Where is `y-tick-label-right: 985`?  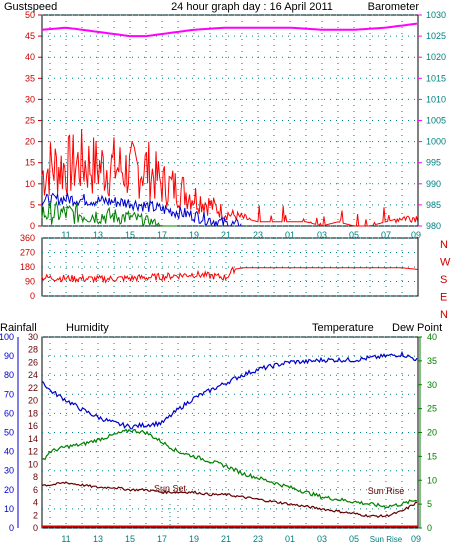
y-tick-label-right: 985 is located at coordinates (433, 205).